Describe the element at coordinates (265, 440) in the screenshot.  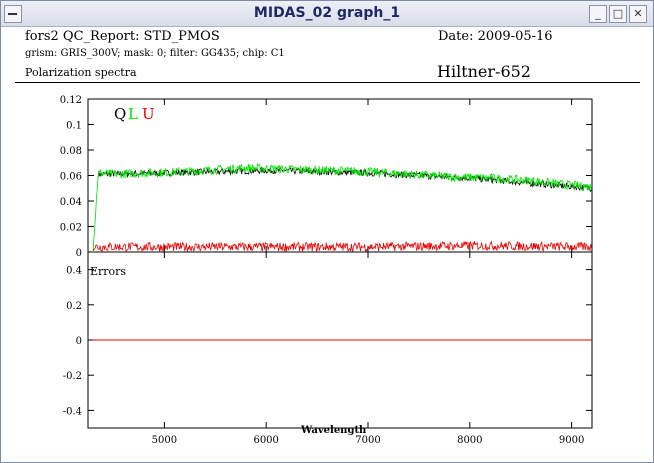
I see `xtick-label: 6000` at that location.